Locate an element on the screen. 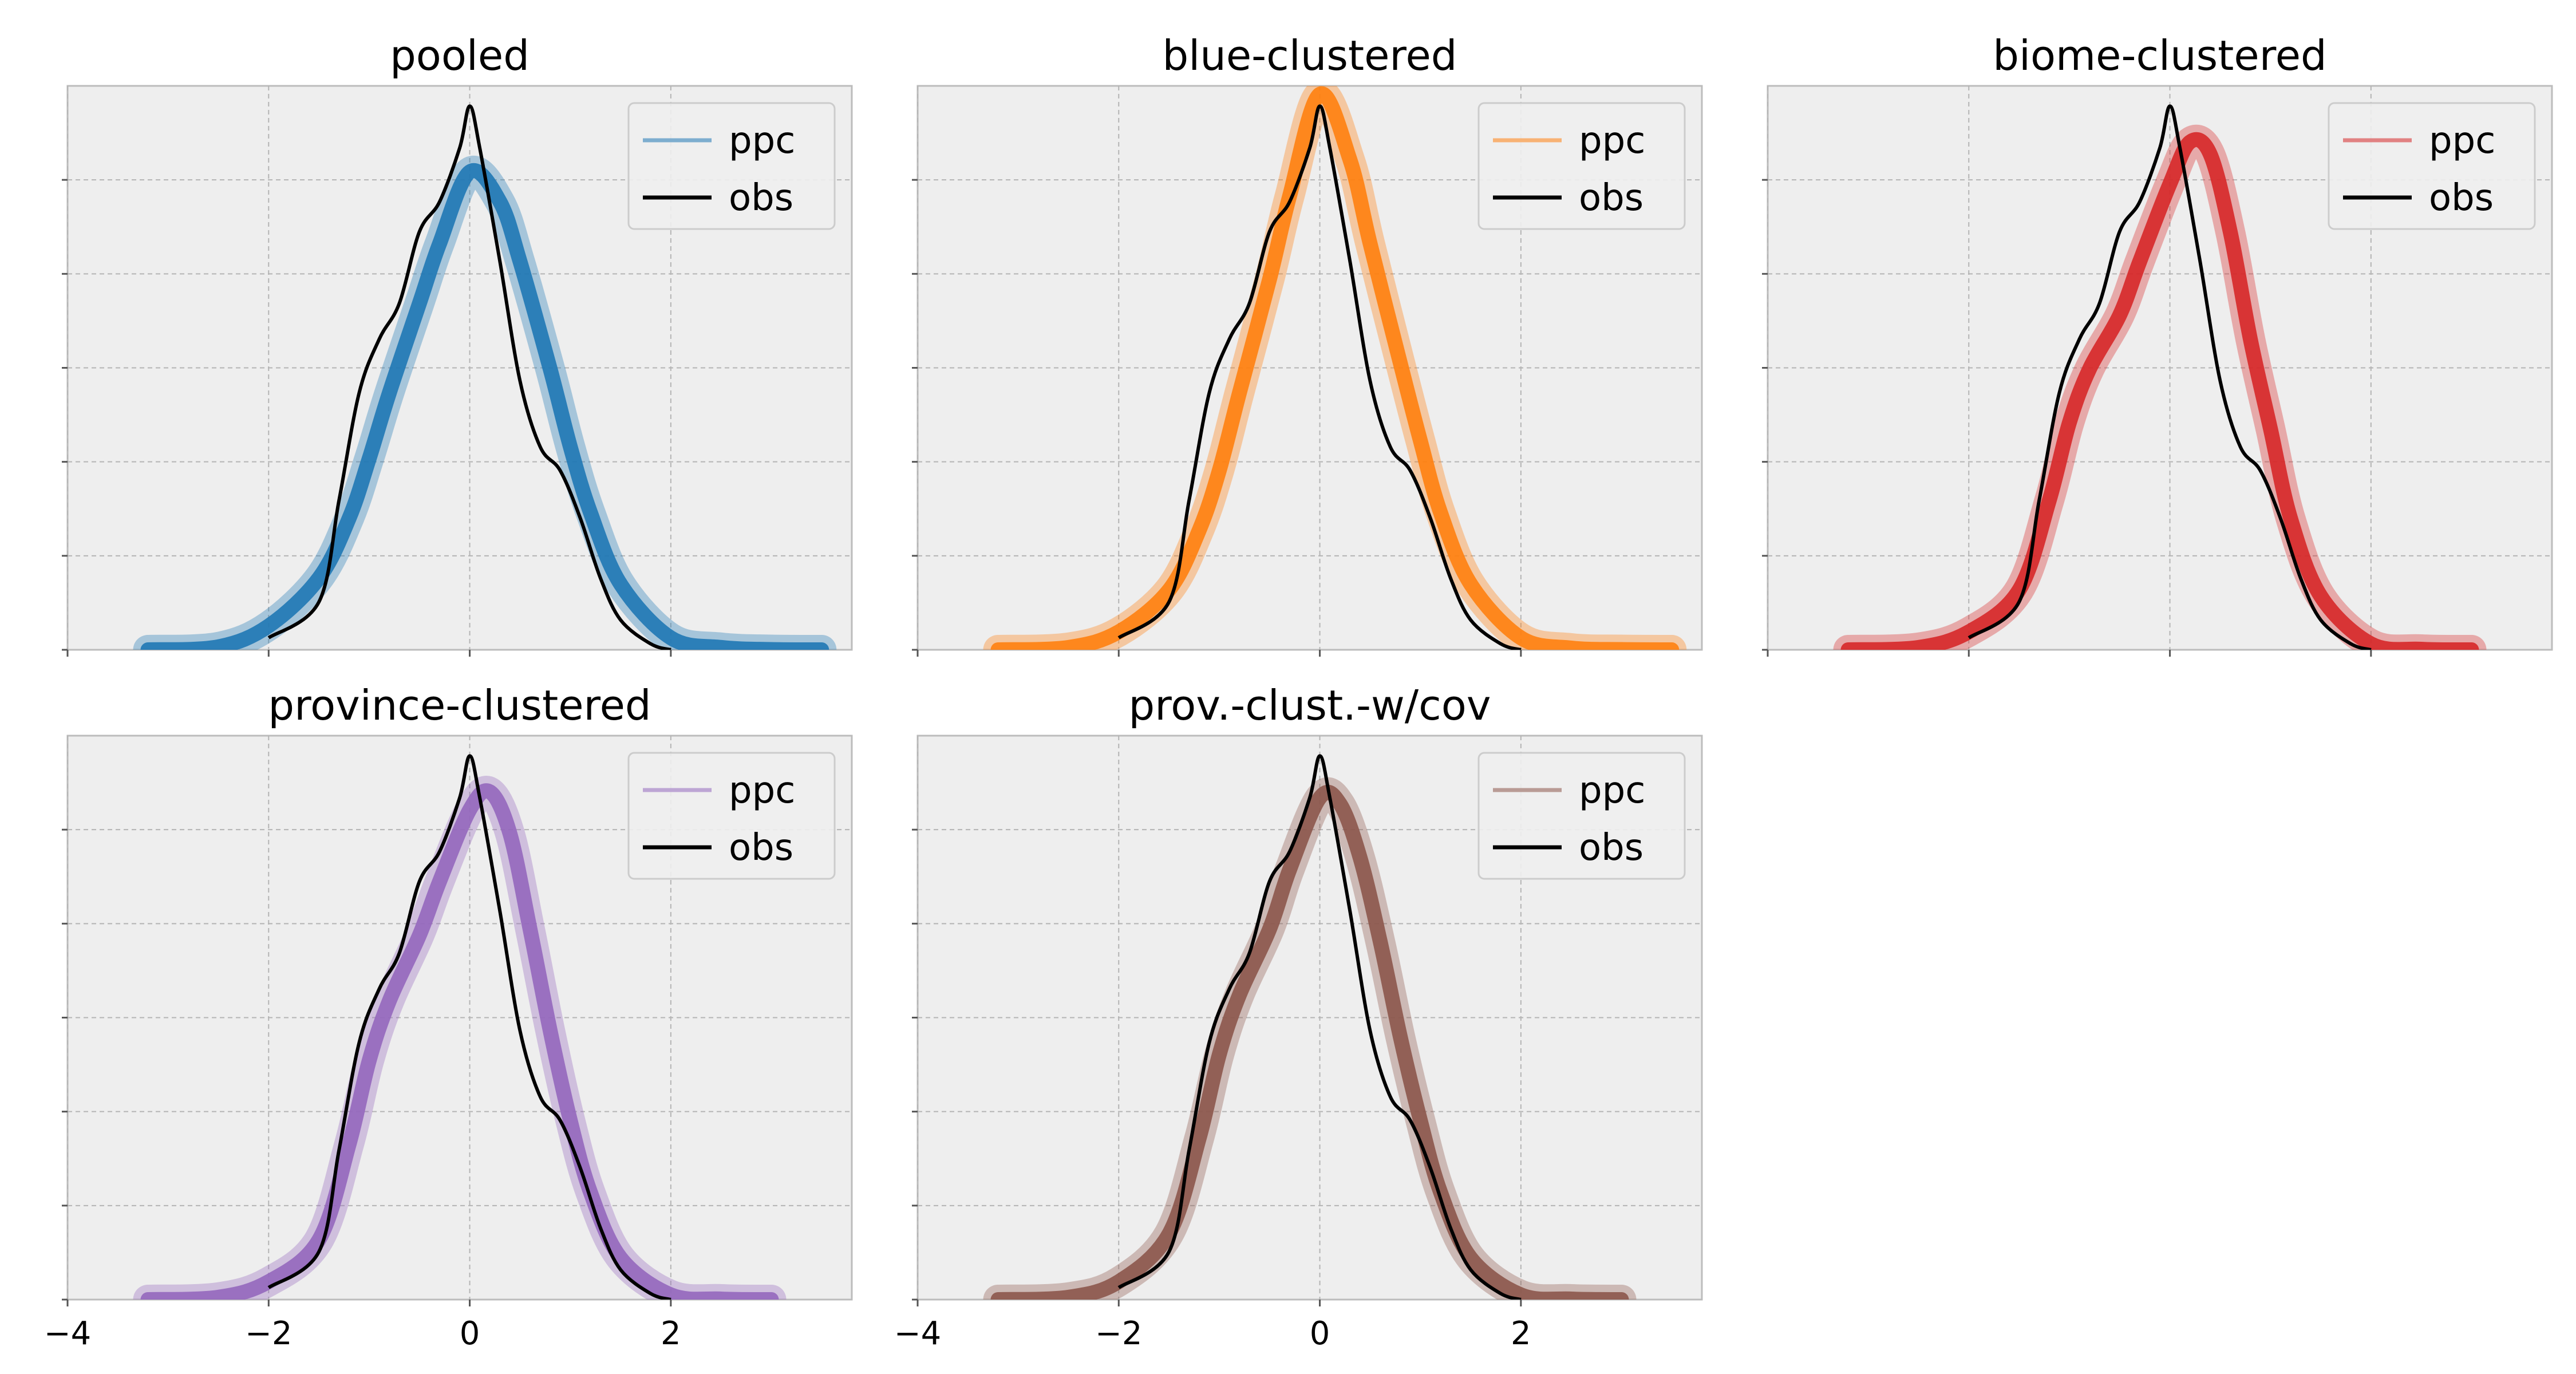 This screenshot has height=1374, width=2576. subplot-3: biome-clustered ppc obs is located at coordinates (2157, 344).